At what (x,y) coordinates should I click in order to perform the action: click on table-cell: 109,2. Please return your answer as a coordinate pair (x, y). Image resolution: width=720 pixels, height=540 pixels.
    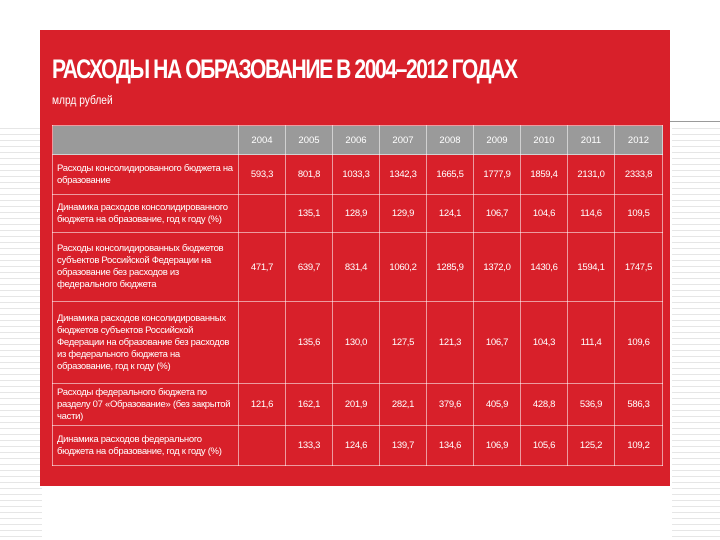
    Looking at the image, I should click on (638, 445).